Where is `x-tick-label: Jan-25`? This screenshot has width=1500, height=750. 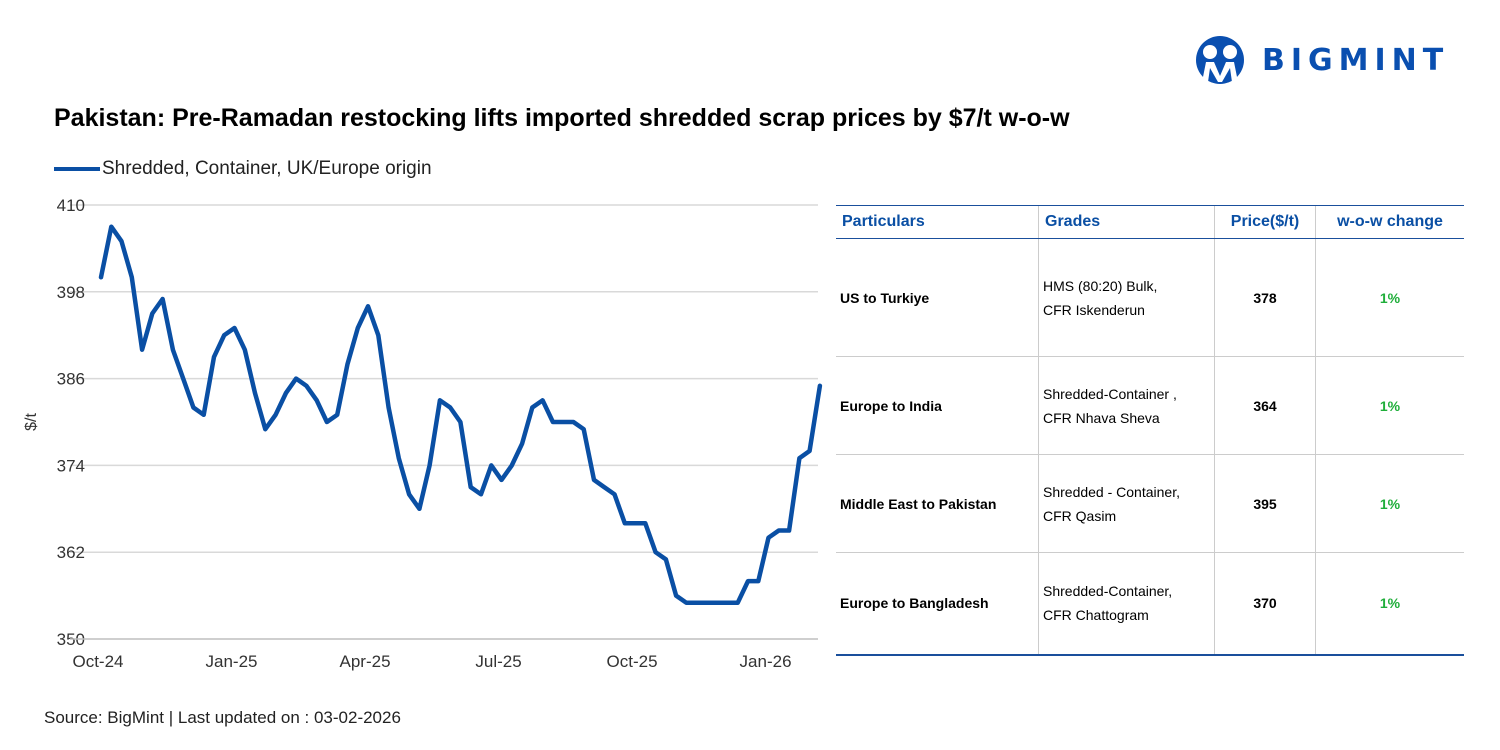 x-tick-label: Jan-25 is located at coordinates (232, 661).